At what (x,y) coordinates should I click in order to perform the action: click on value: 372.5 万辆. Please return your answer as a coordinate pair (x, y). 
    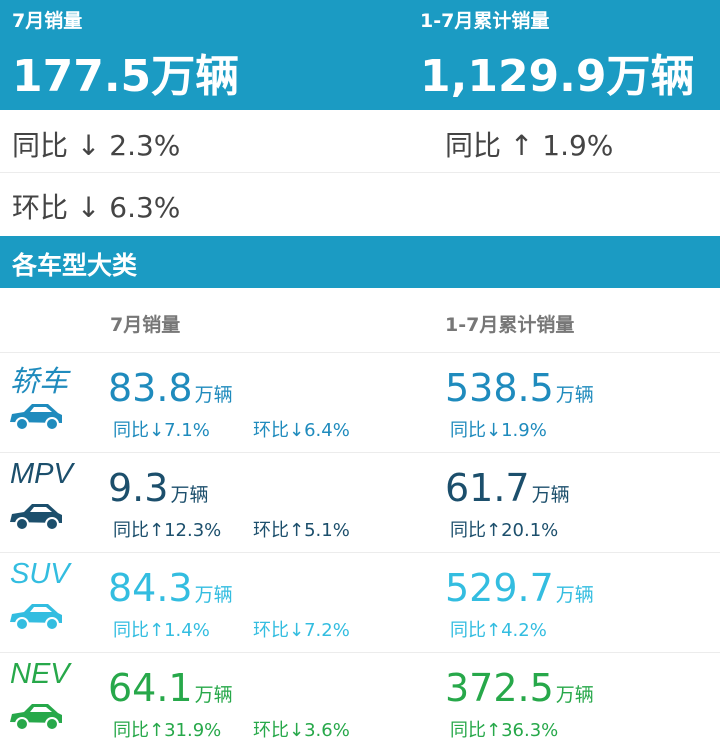
    Looking at the image, I should click on (519, 691).